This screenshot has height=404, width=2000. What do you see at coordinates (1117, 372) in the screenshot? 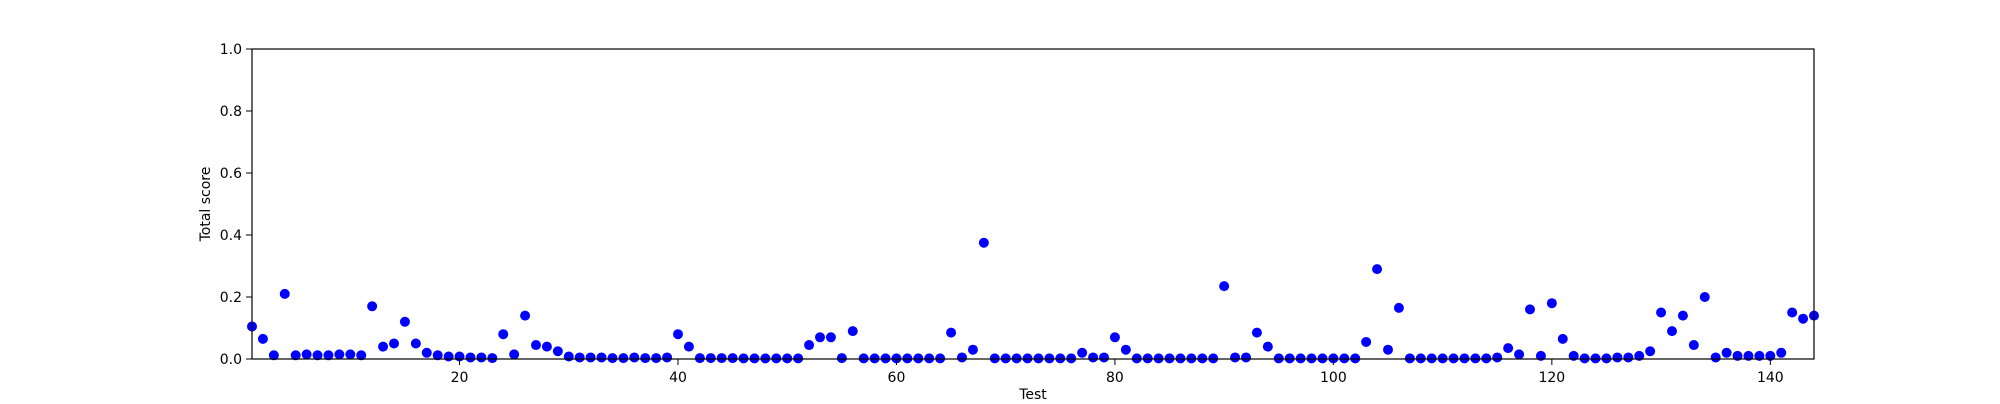
I see `x-axis-ticks: 20 40 60 80 100 120 140` at bounding box center [1117, 372].